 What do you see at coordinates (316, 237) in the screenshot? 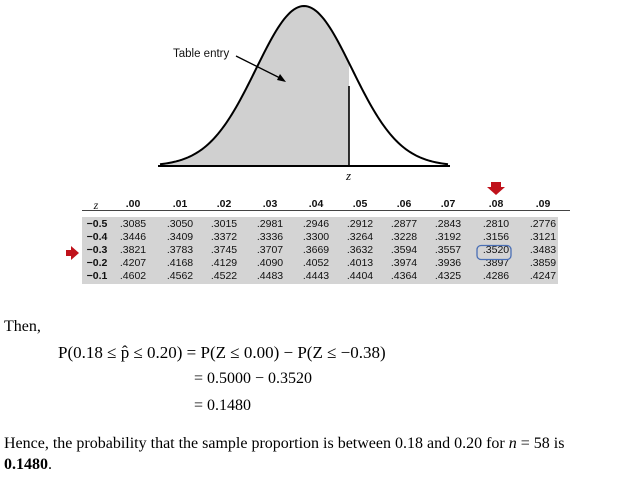
I see `table-cell: .3300` at bounding box center [316, 237].